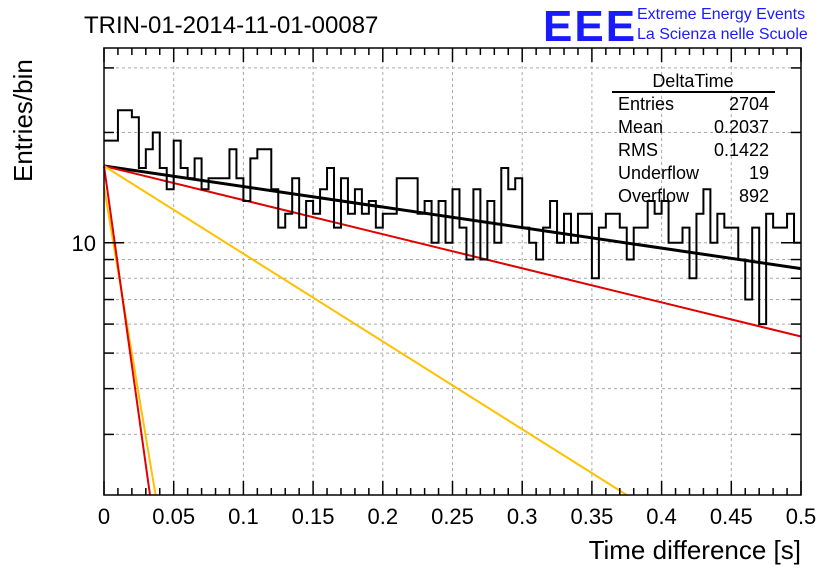  Describe the element at coordinates (731, 516) in the screenshot. I see `x-tick-label: 0.45` at that location.